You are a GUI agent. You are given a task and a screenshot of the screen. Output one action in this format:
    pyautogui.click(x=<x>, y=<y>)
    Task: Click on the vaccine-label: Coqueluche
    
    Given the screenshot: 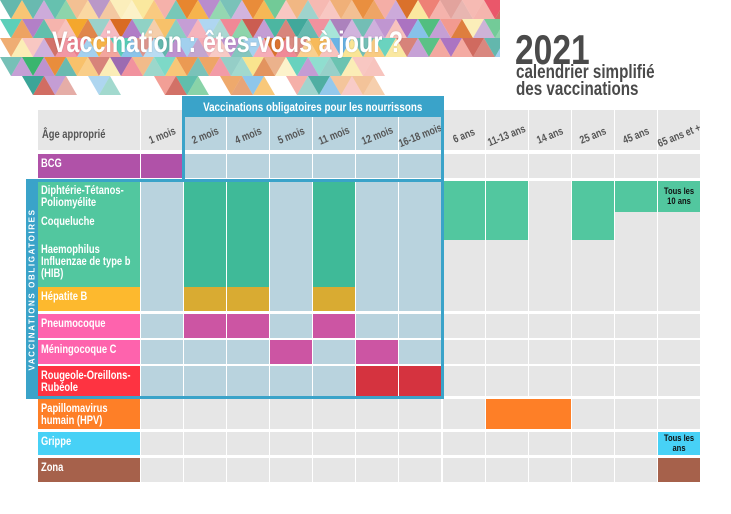 What is the action you would take?
    pyautogui.click(x=68, y=221)
    